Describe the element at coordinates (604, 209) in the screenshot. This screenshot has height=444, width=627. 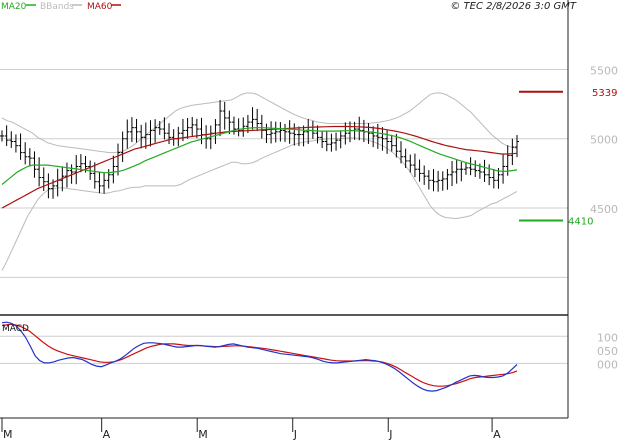
I see `y-tick-label: 4500` at that location.